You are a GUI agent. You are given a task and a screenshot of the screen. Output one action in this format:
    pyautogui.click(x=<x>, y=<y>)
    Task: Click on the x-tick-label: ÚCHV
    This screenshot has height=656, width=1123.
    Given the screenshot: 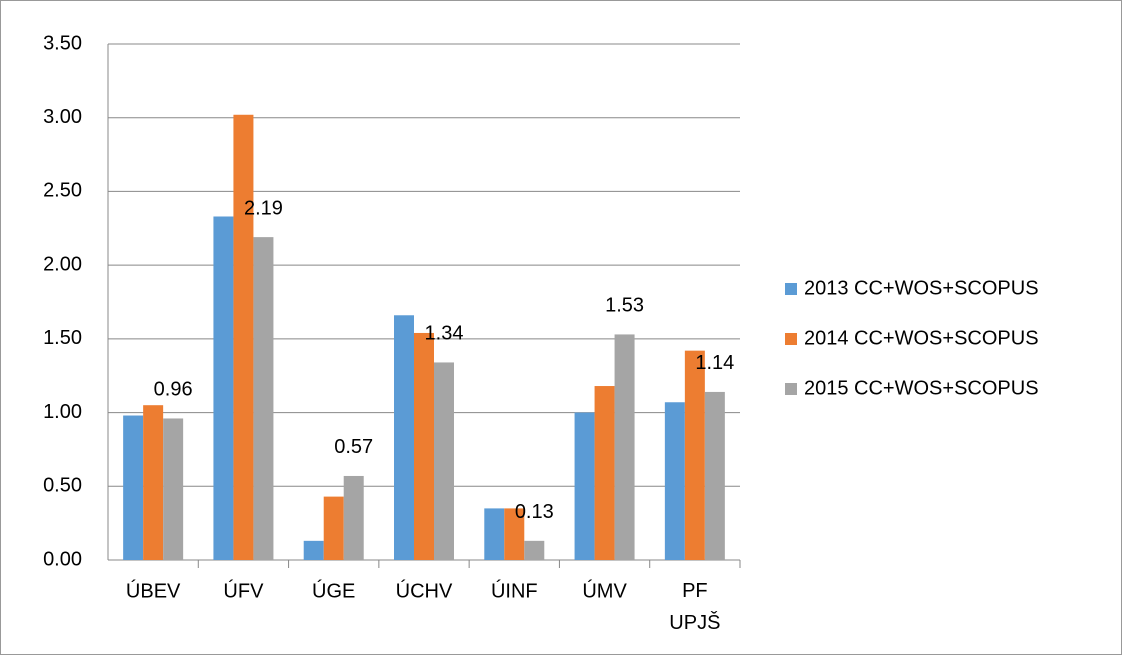 What is the action you would take?
    pyautogui.click(x=424, y=590)
    